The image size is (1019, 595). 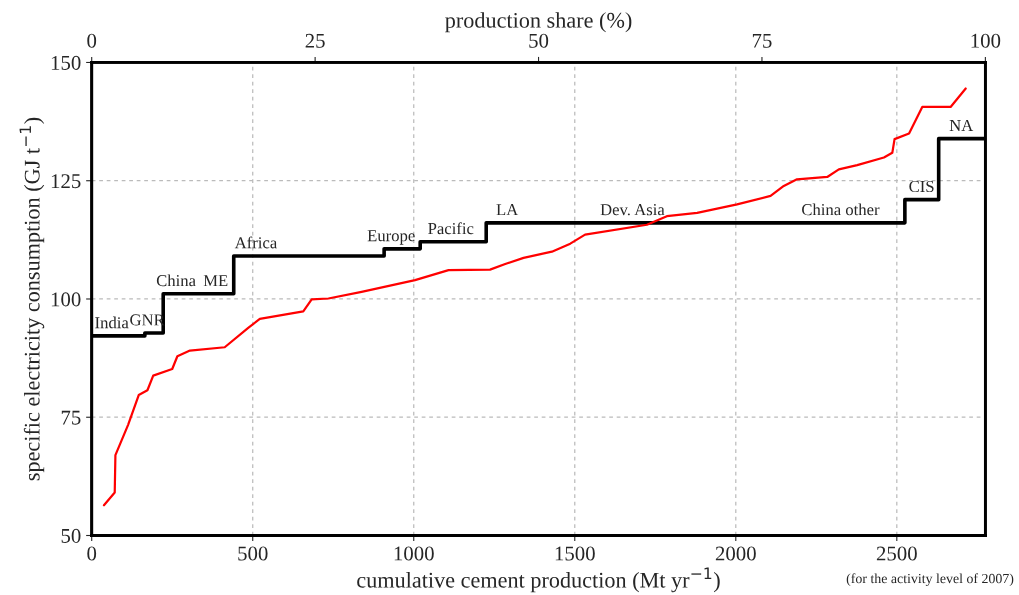 What do you see at coordinates (92, 40) in the screenshot?
I see `x2-tick-label: 0` at bounding box center [92, 40].